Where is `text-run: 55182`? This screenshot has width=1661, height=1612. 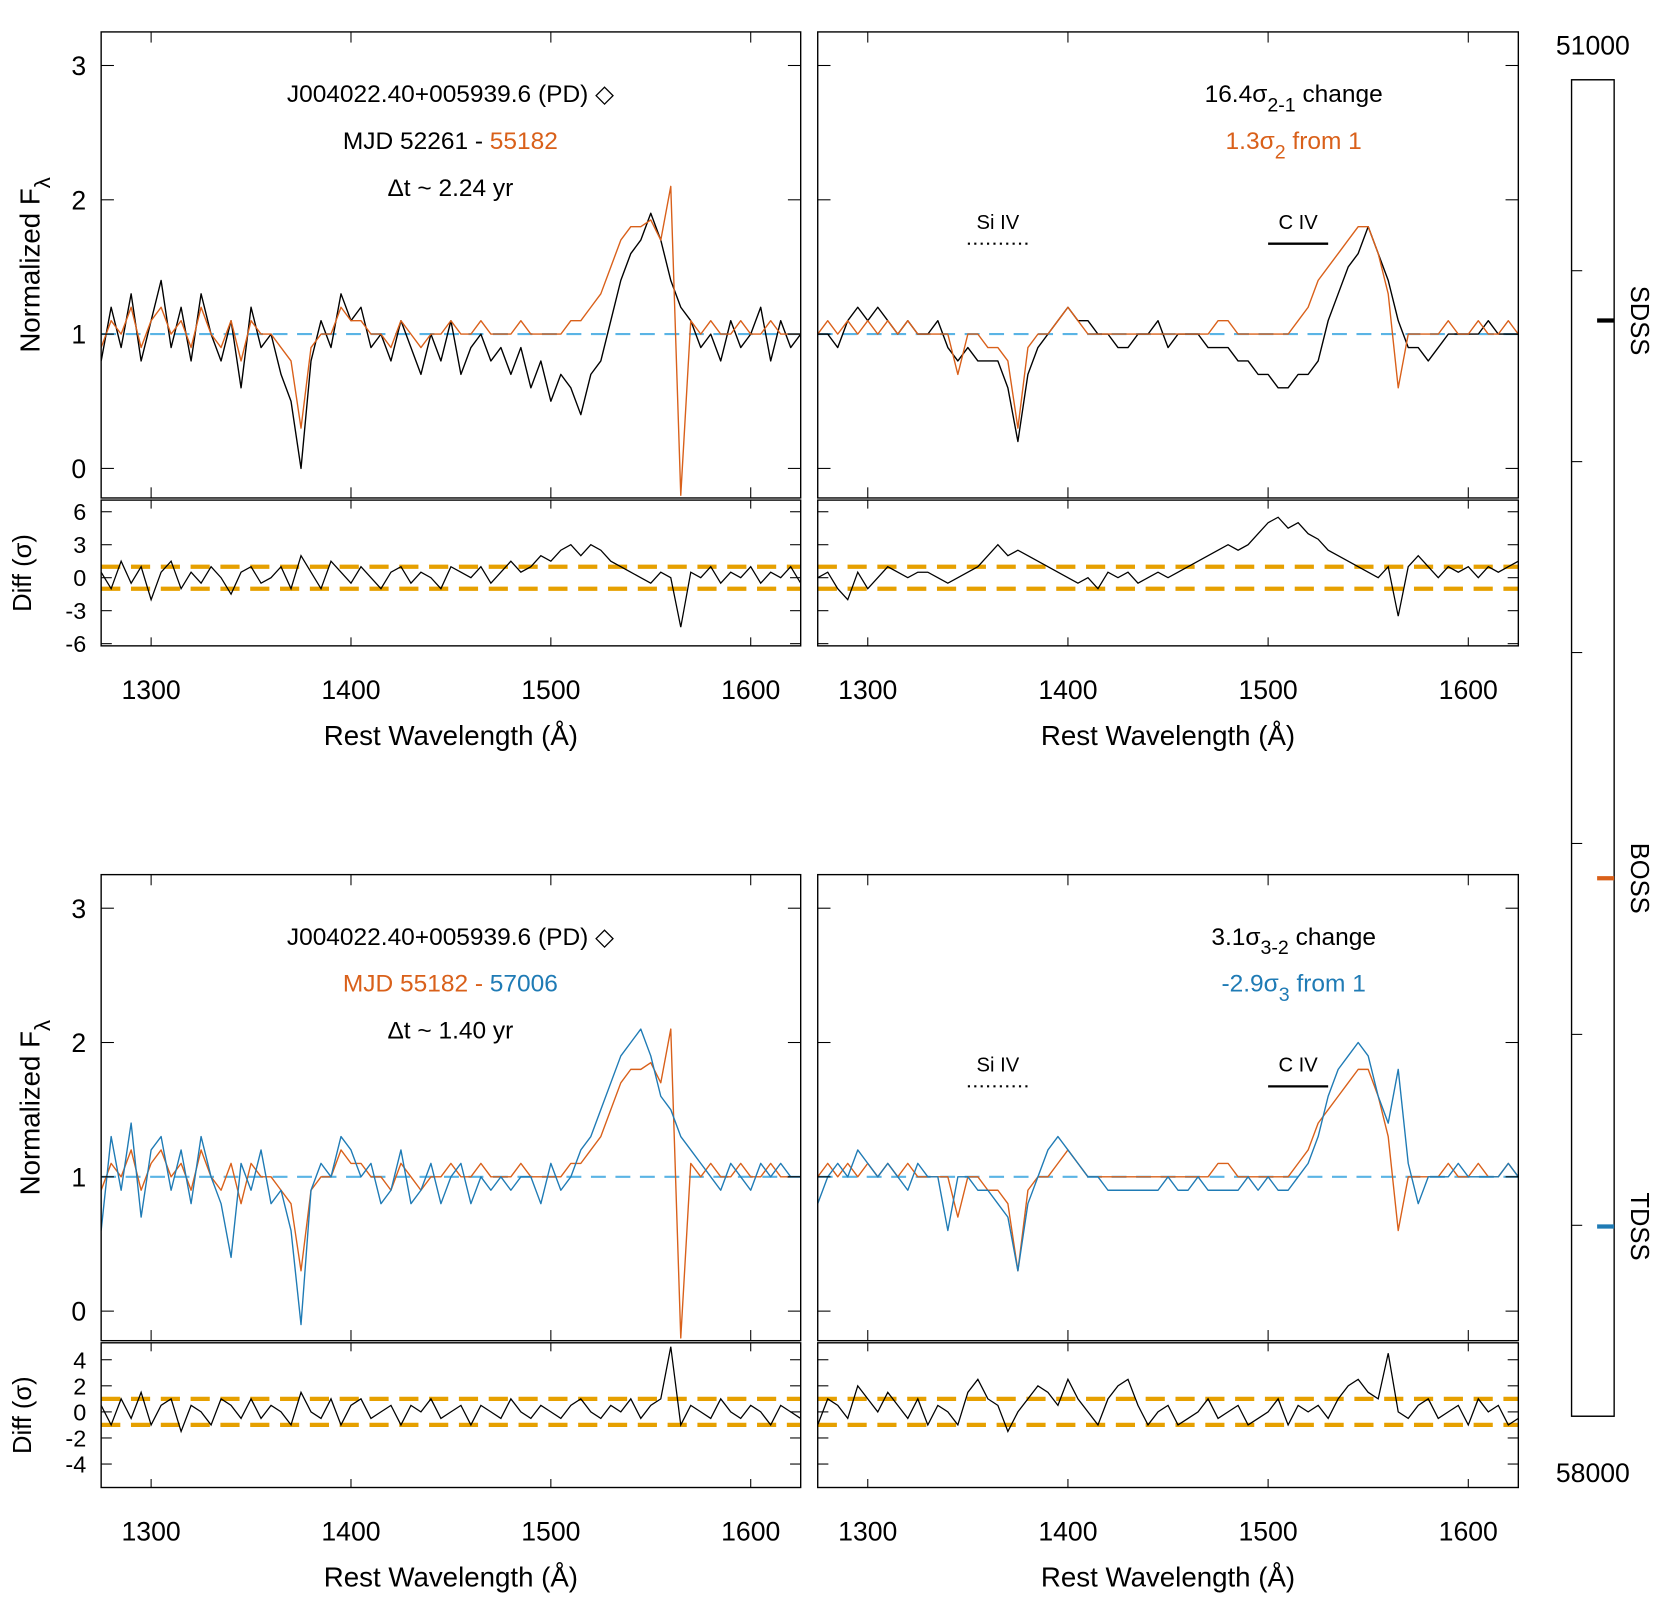
text-run: 55182 is located at coordinates (524, 141).